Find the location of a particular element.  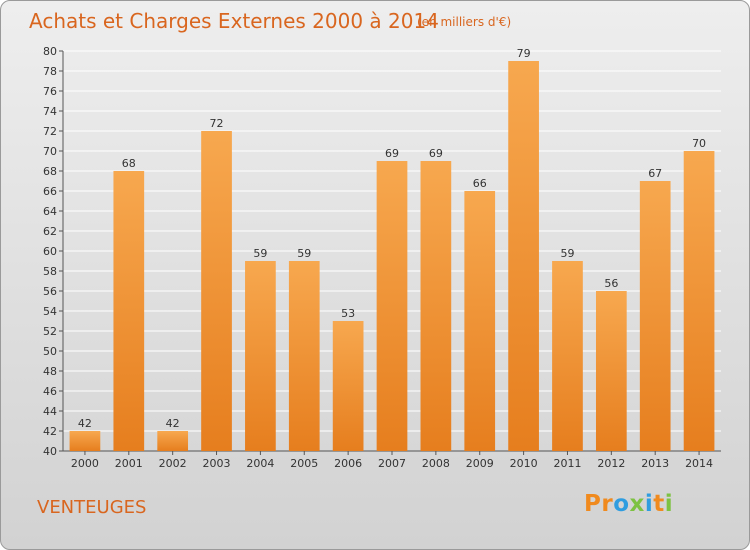

x-tick-label: 2013 is located at coordinates (655, 463).